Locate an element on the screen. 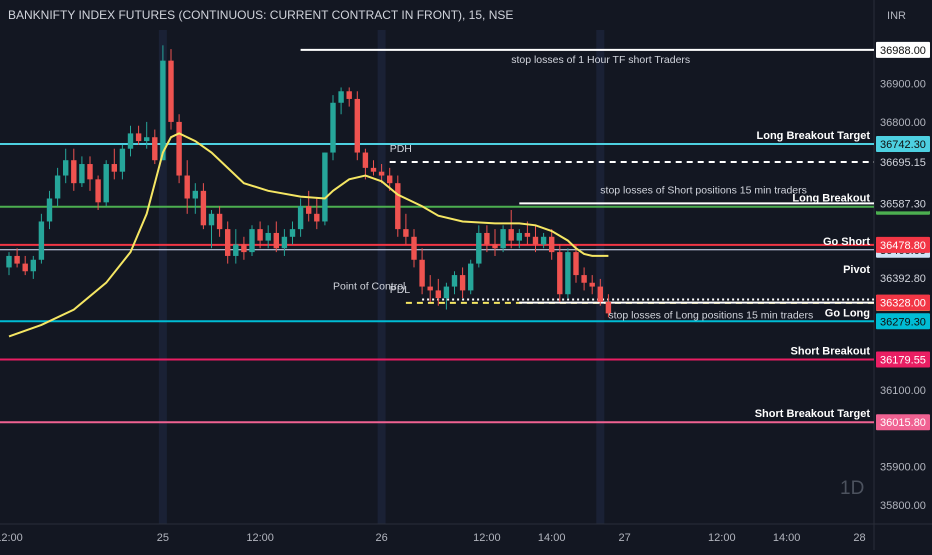  currency-label: INR is located at coordinates (896, 16).